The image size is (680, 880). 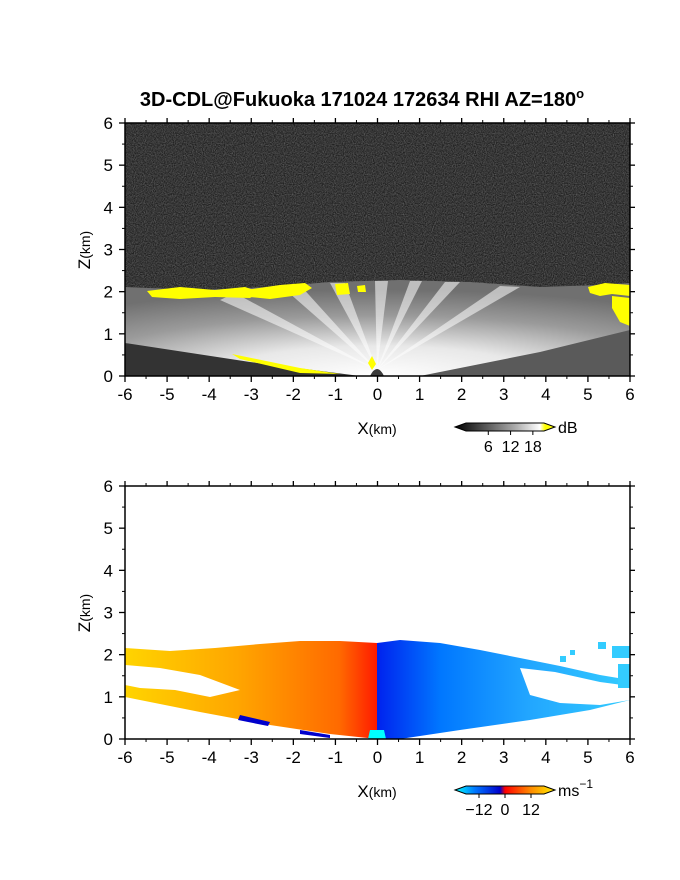 I want to click on intensity-radar-site, so click(x=377, y=372).